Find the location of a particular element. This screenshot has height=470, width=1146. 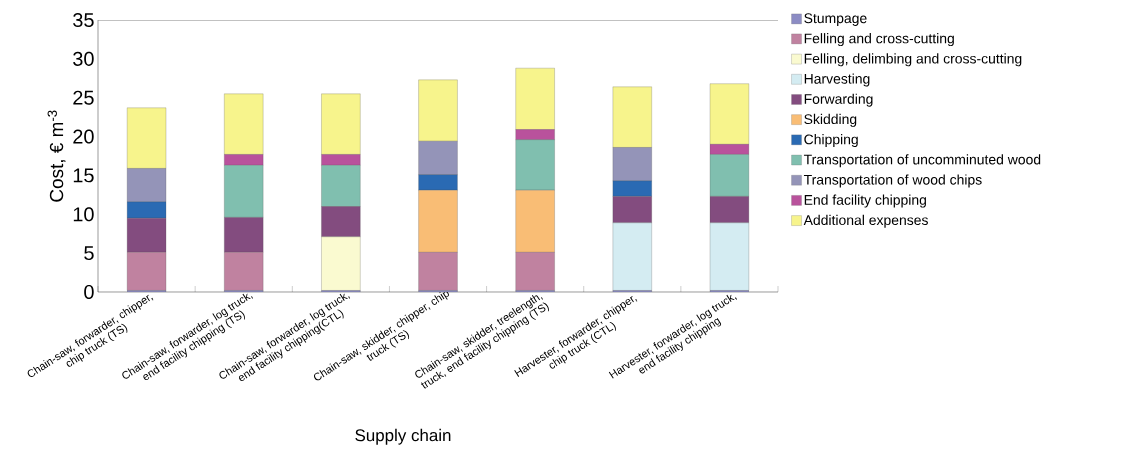

y-tick-label: 30 is located at coordinates (83, 58).